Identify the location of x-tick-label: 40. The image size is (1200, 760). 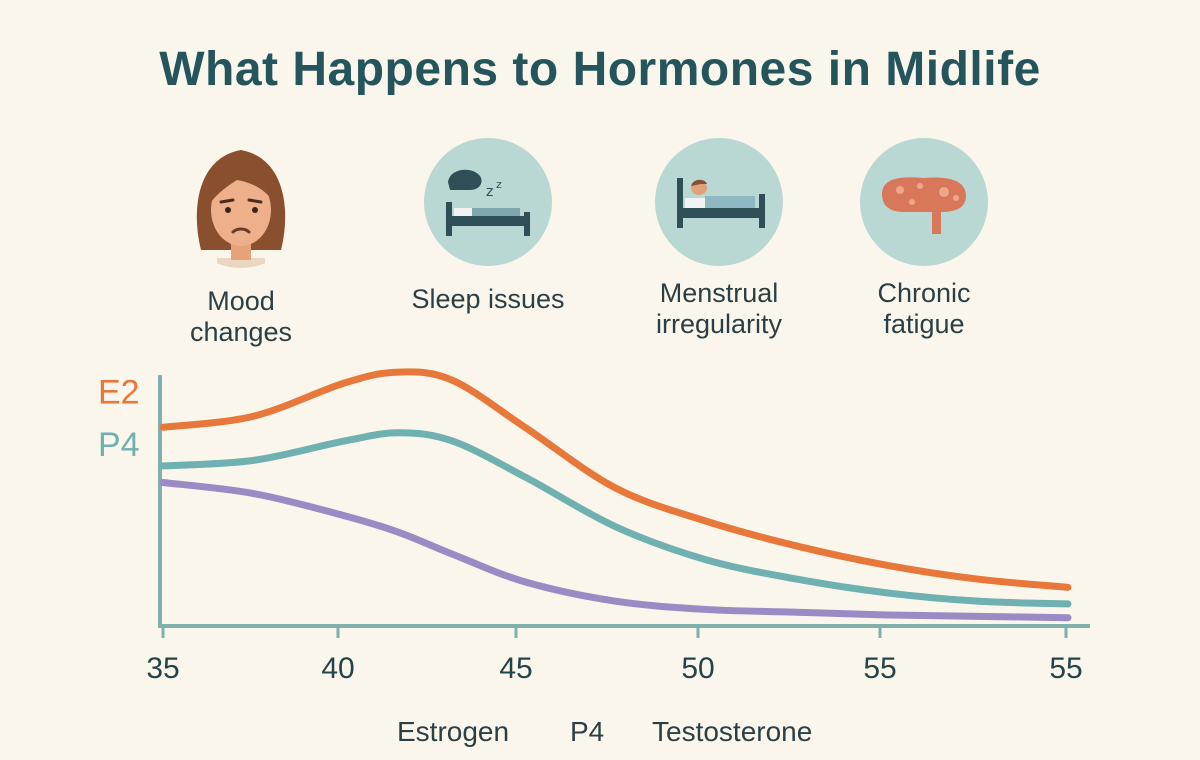
(337, 668).